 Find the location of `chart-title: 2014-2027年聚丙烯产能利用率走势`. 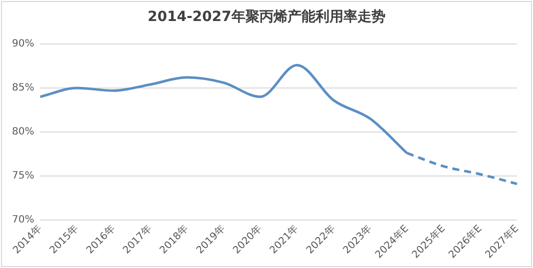

chart-title: 2014-2027年聚丙烯产能利用率走势 is located at coordinates (266, 17).